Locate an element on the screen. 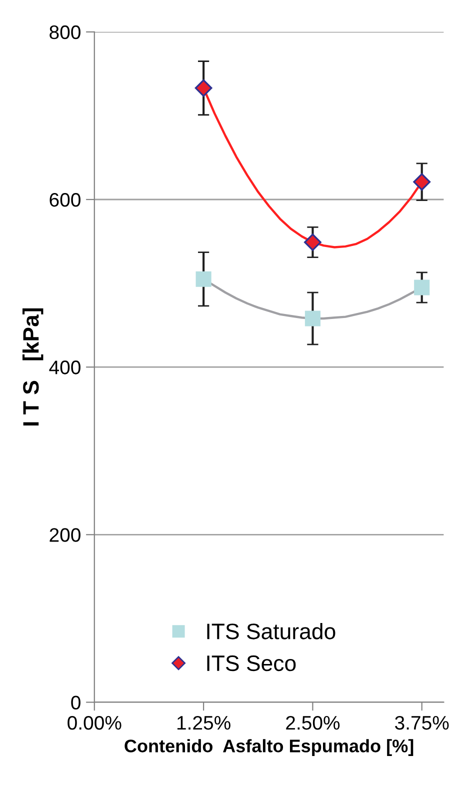 The image size is (472, 798). legend-label: ITS Seco is located at coordinates (251, 663).